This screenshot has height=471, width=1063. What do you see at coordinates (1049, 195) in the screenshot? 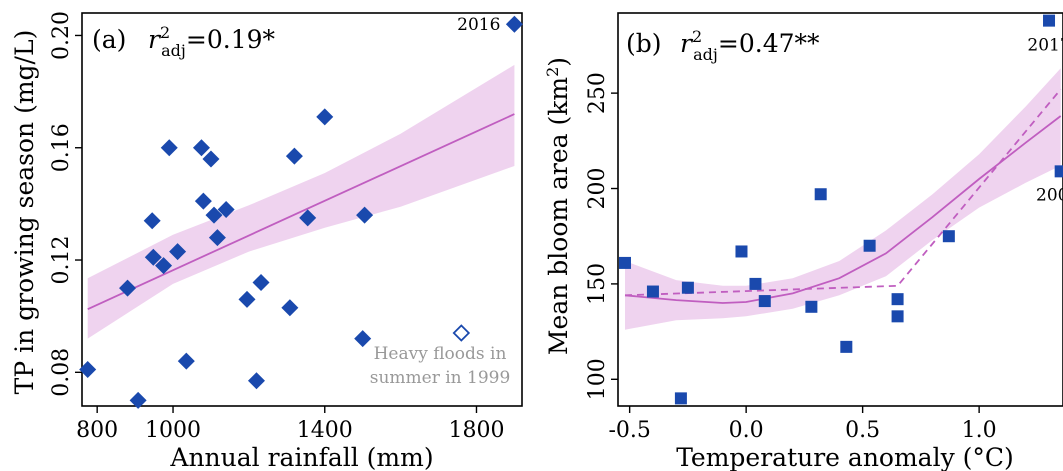
I see `b-point-label: 2007` at bounding box center [1049, 195].